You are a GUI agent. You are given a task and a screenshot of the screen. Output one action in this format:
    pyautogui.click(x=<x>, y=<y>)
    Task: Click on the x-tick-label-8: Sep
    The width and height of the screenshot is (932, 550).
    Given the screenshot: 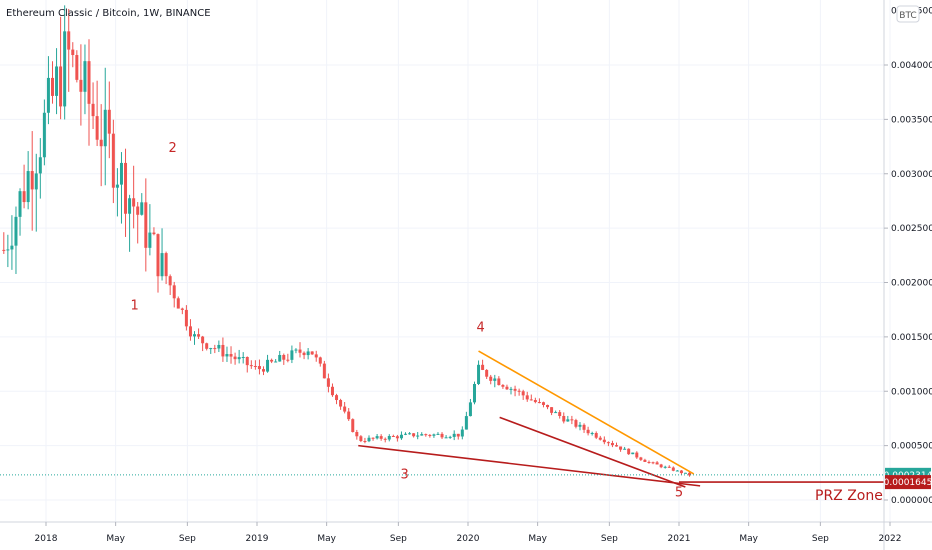 What is the action you would take?
    pyautogui.click(x=609, y=539)
    